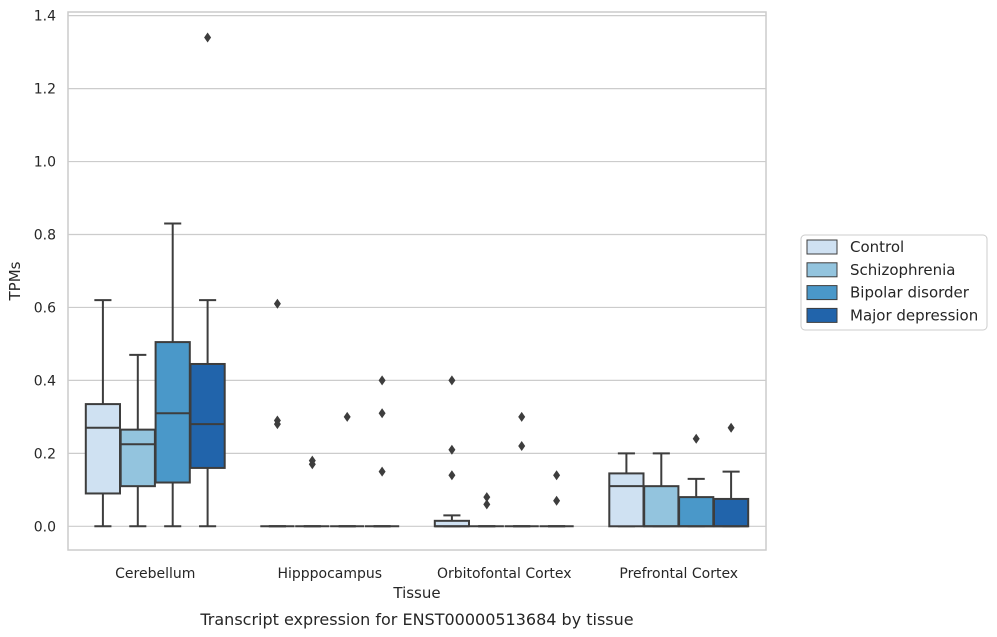  Describe the element at coordinates (45, 17) in the screenshot. I see `y-tick-label: 1.4` at that location.